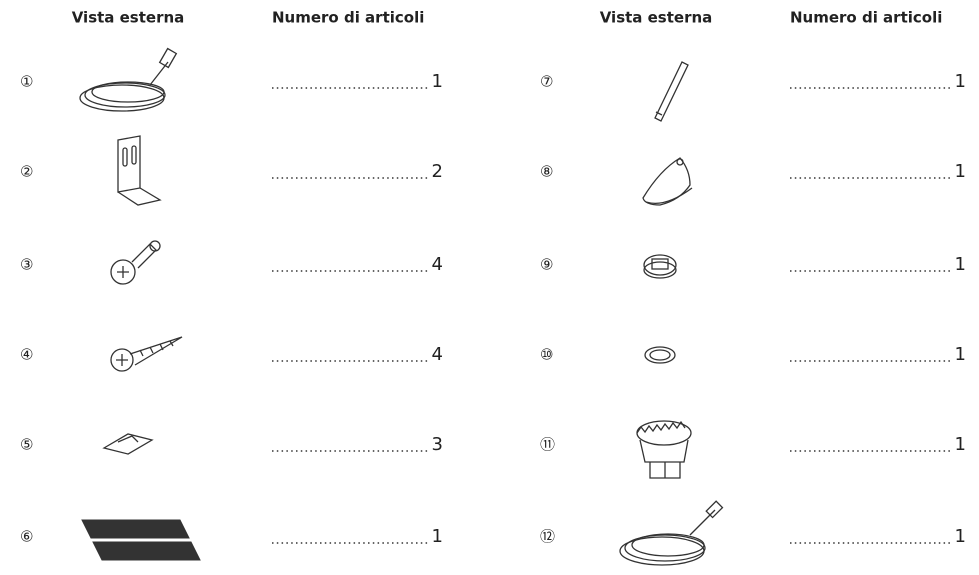 This screenshot has height=575, width=979. I want to click on icon-nut, so click(664, 449).